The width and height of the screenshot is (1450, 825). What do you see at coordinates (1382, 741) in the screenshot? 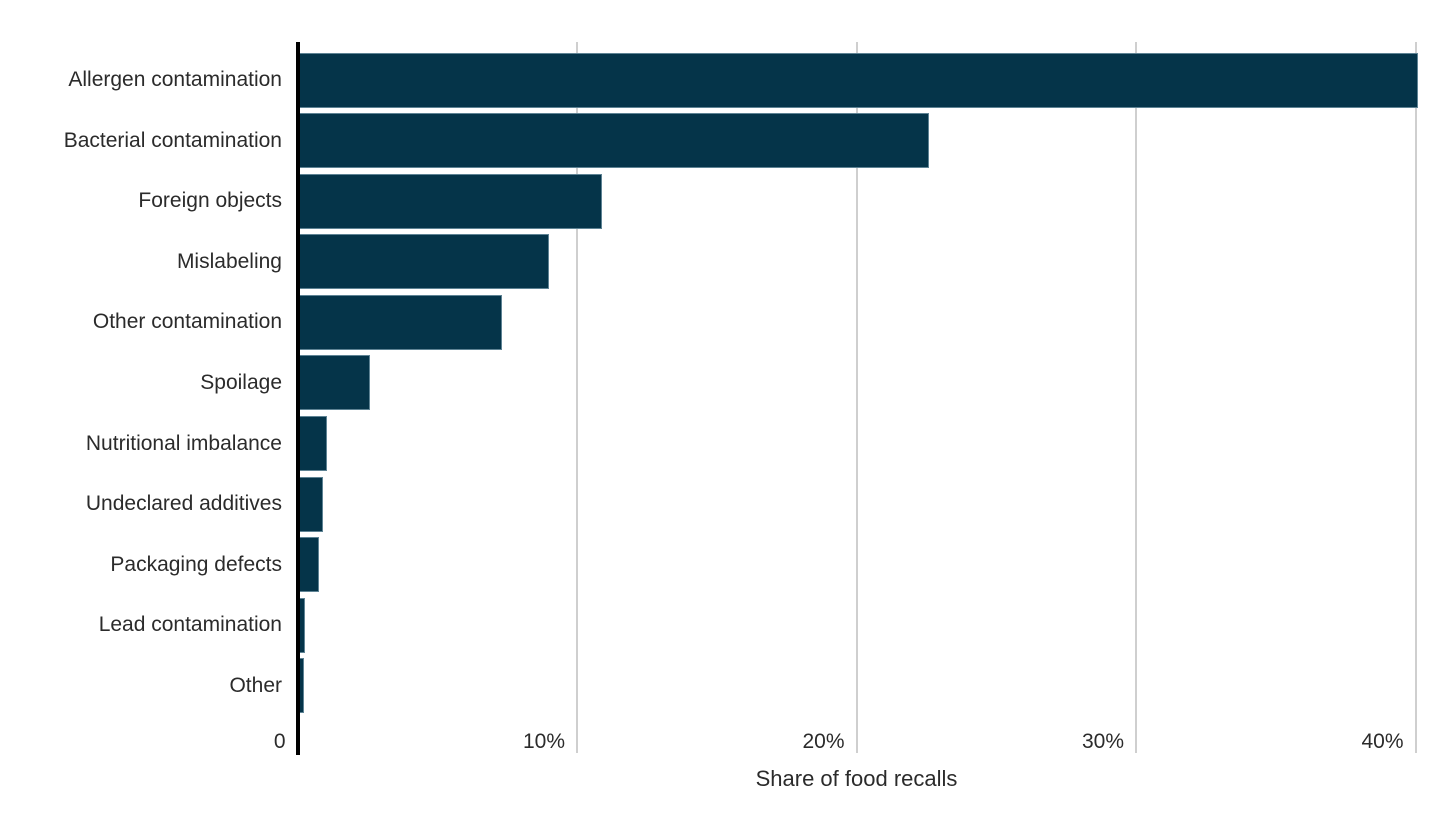
I see `x-tick-label: 40%` at bounding box center [1382, 741].